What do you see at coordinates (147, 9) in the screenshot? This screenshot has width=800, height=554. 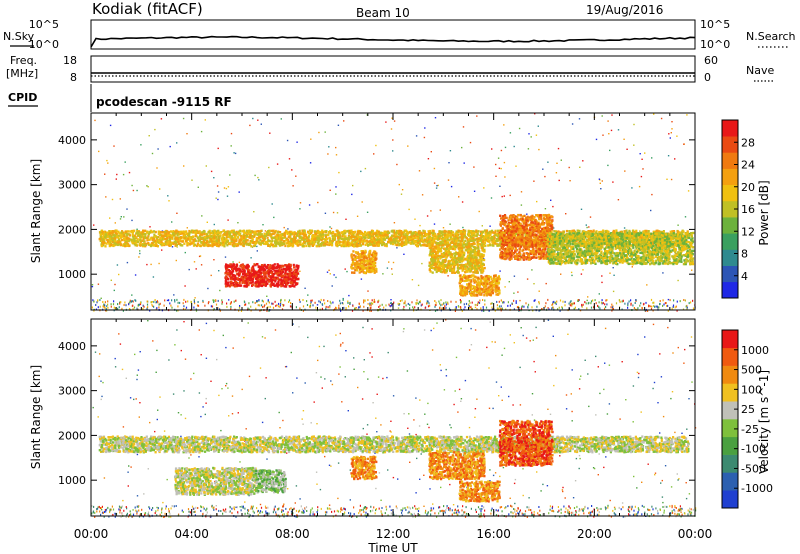 I see `station-title: Kodiak (fitACF)` at bounding box center [147, 9].